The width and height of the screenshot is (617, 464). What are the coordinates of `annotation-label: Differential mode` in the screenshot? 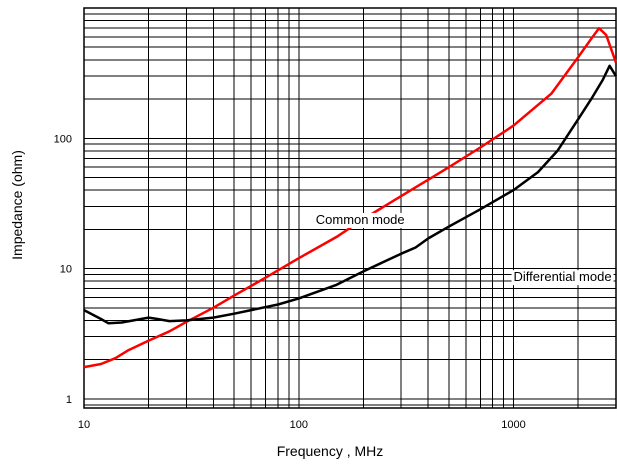 It's located at (563, 276).